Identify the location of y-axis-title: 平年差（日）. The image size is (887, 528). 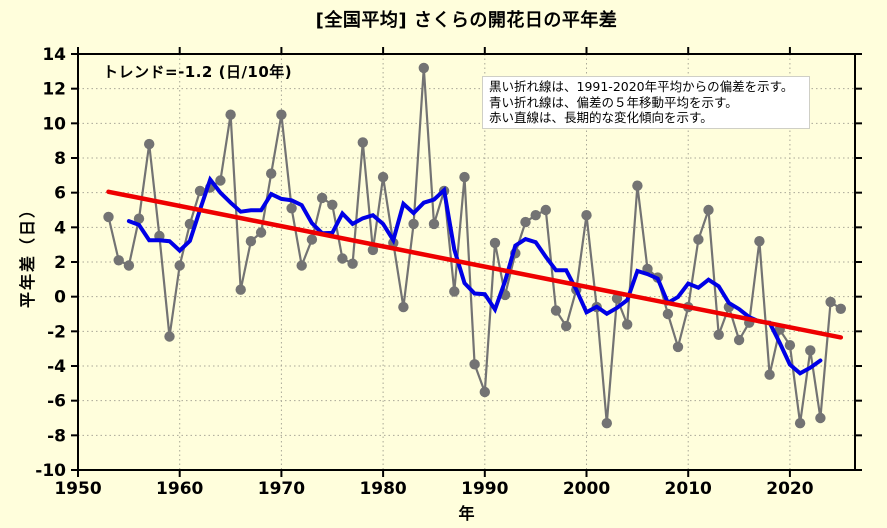
(27, 254).